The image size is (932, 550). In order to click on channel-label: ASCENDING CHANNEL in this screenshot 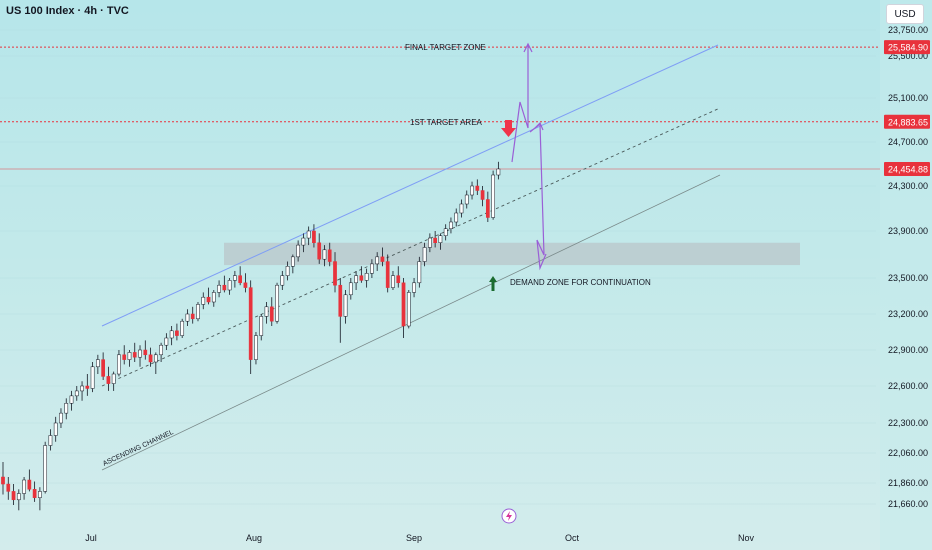, I will do `click(138, 448)`.